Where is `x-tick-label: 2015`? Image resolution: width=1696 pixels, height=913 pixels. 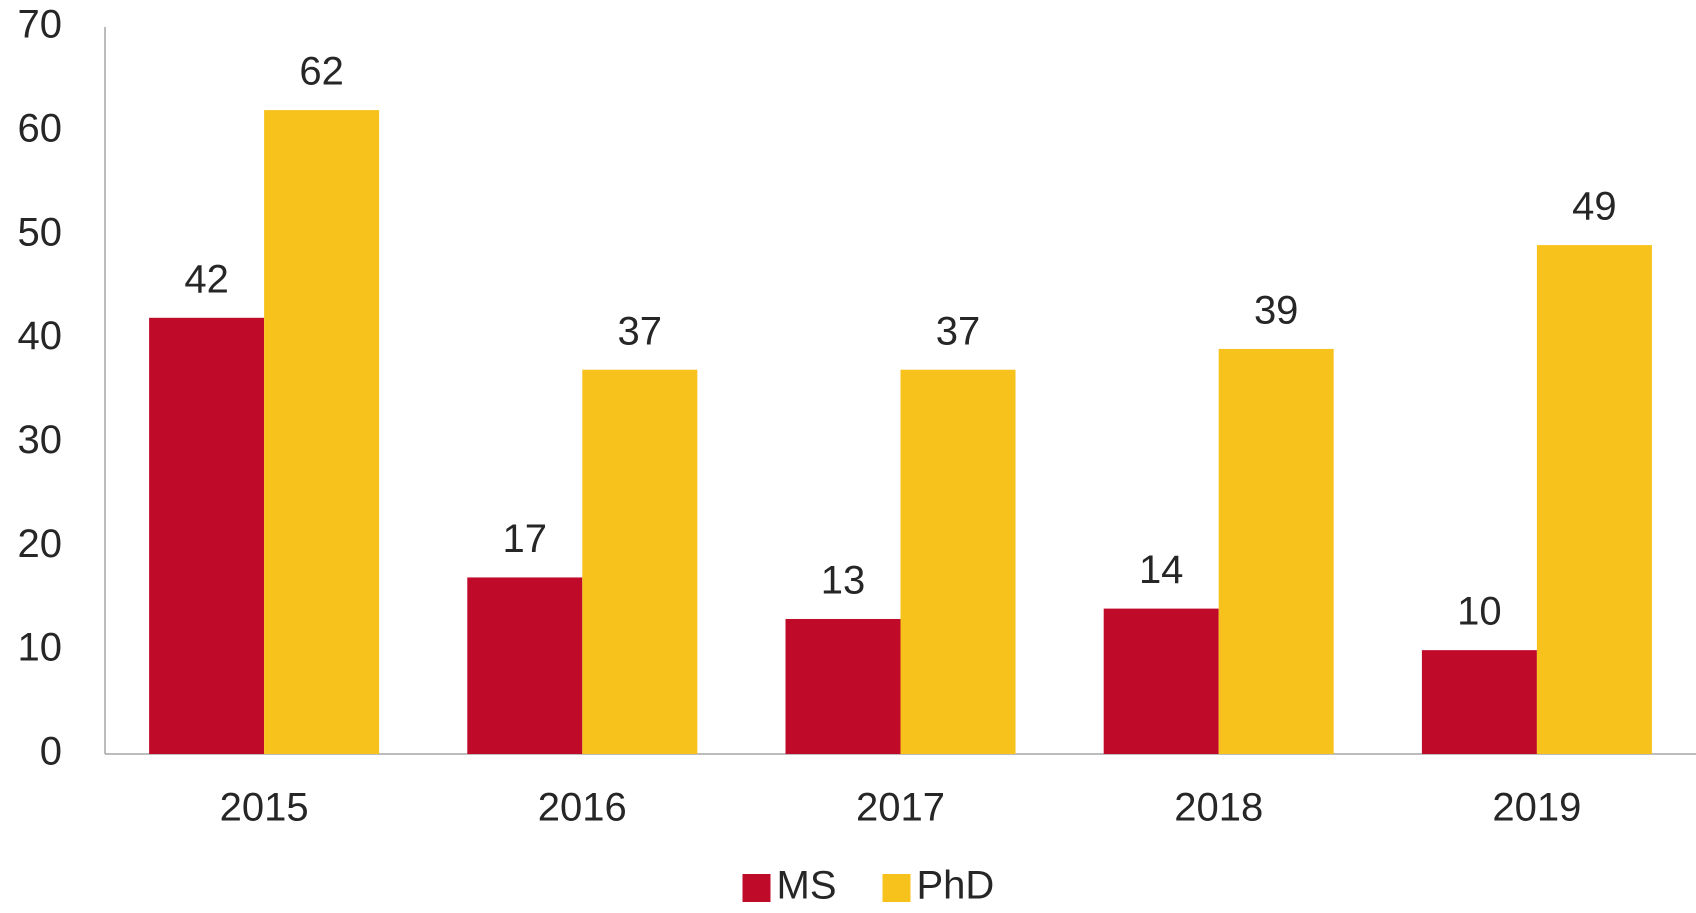
x-tick-label: 2015 is located at coordinates (264, 808).